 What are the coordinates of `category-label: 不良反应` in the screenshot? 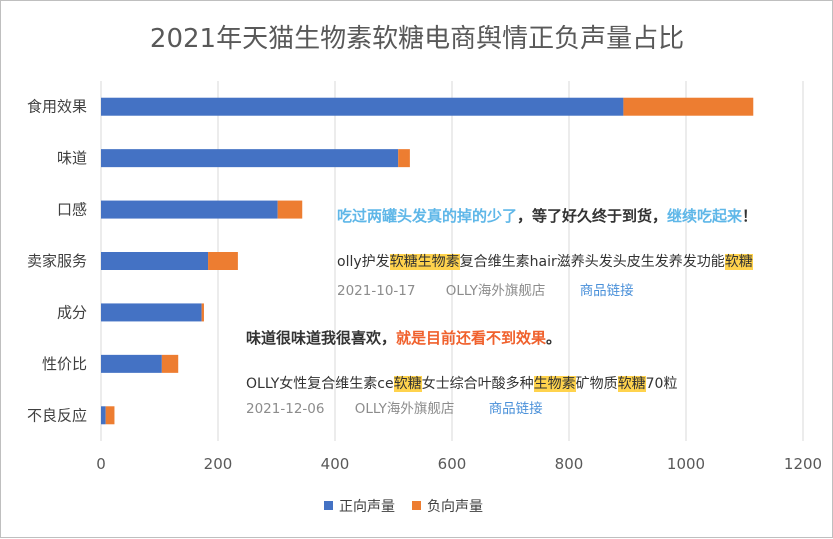 It's located at (57, 415).